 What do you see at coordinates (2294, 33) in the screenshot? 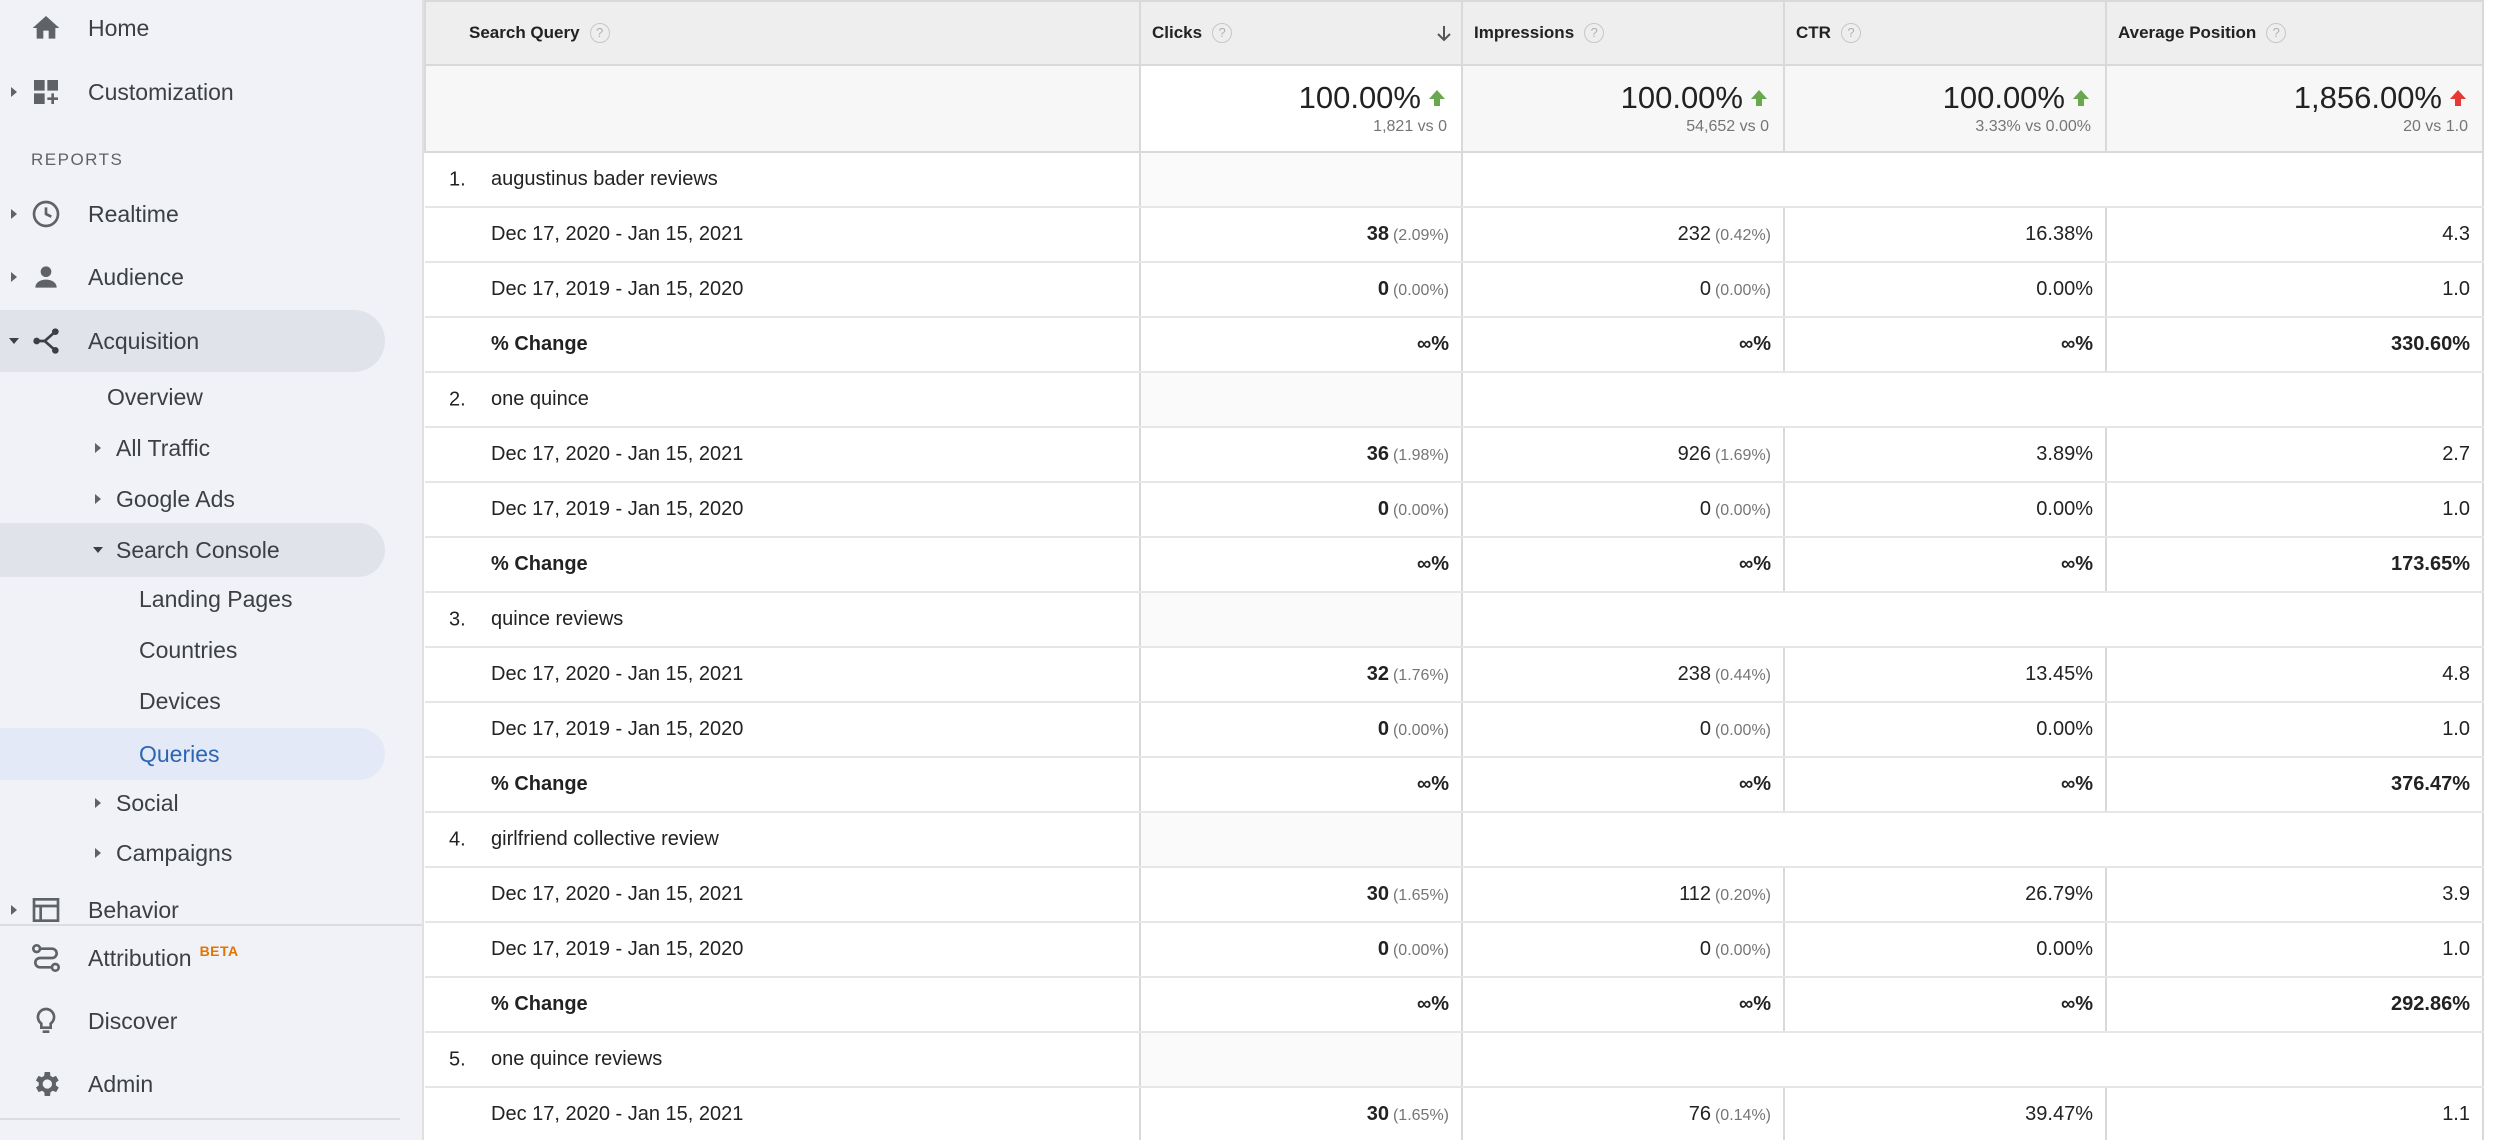
I see `header-average-position: Average Position?` at bounding box center [2294, 33].